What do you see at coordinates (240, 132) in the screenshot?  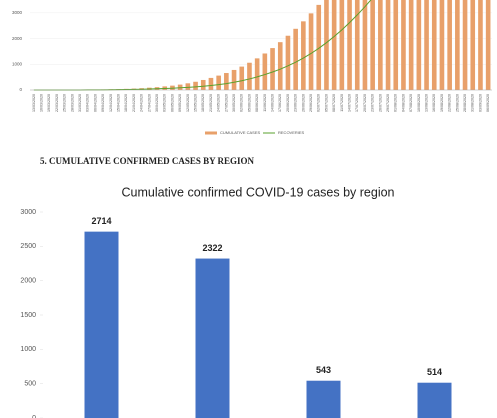 I see `legend-label: CUMULATIVE CASES` at bounding box center [240, 132].